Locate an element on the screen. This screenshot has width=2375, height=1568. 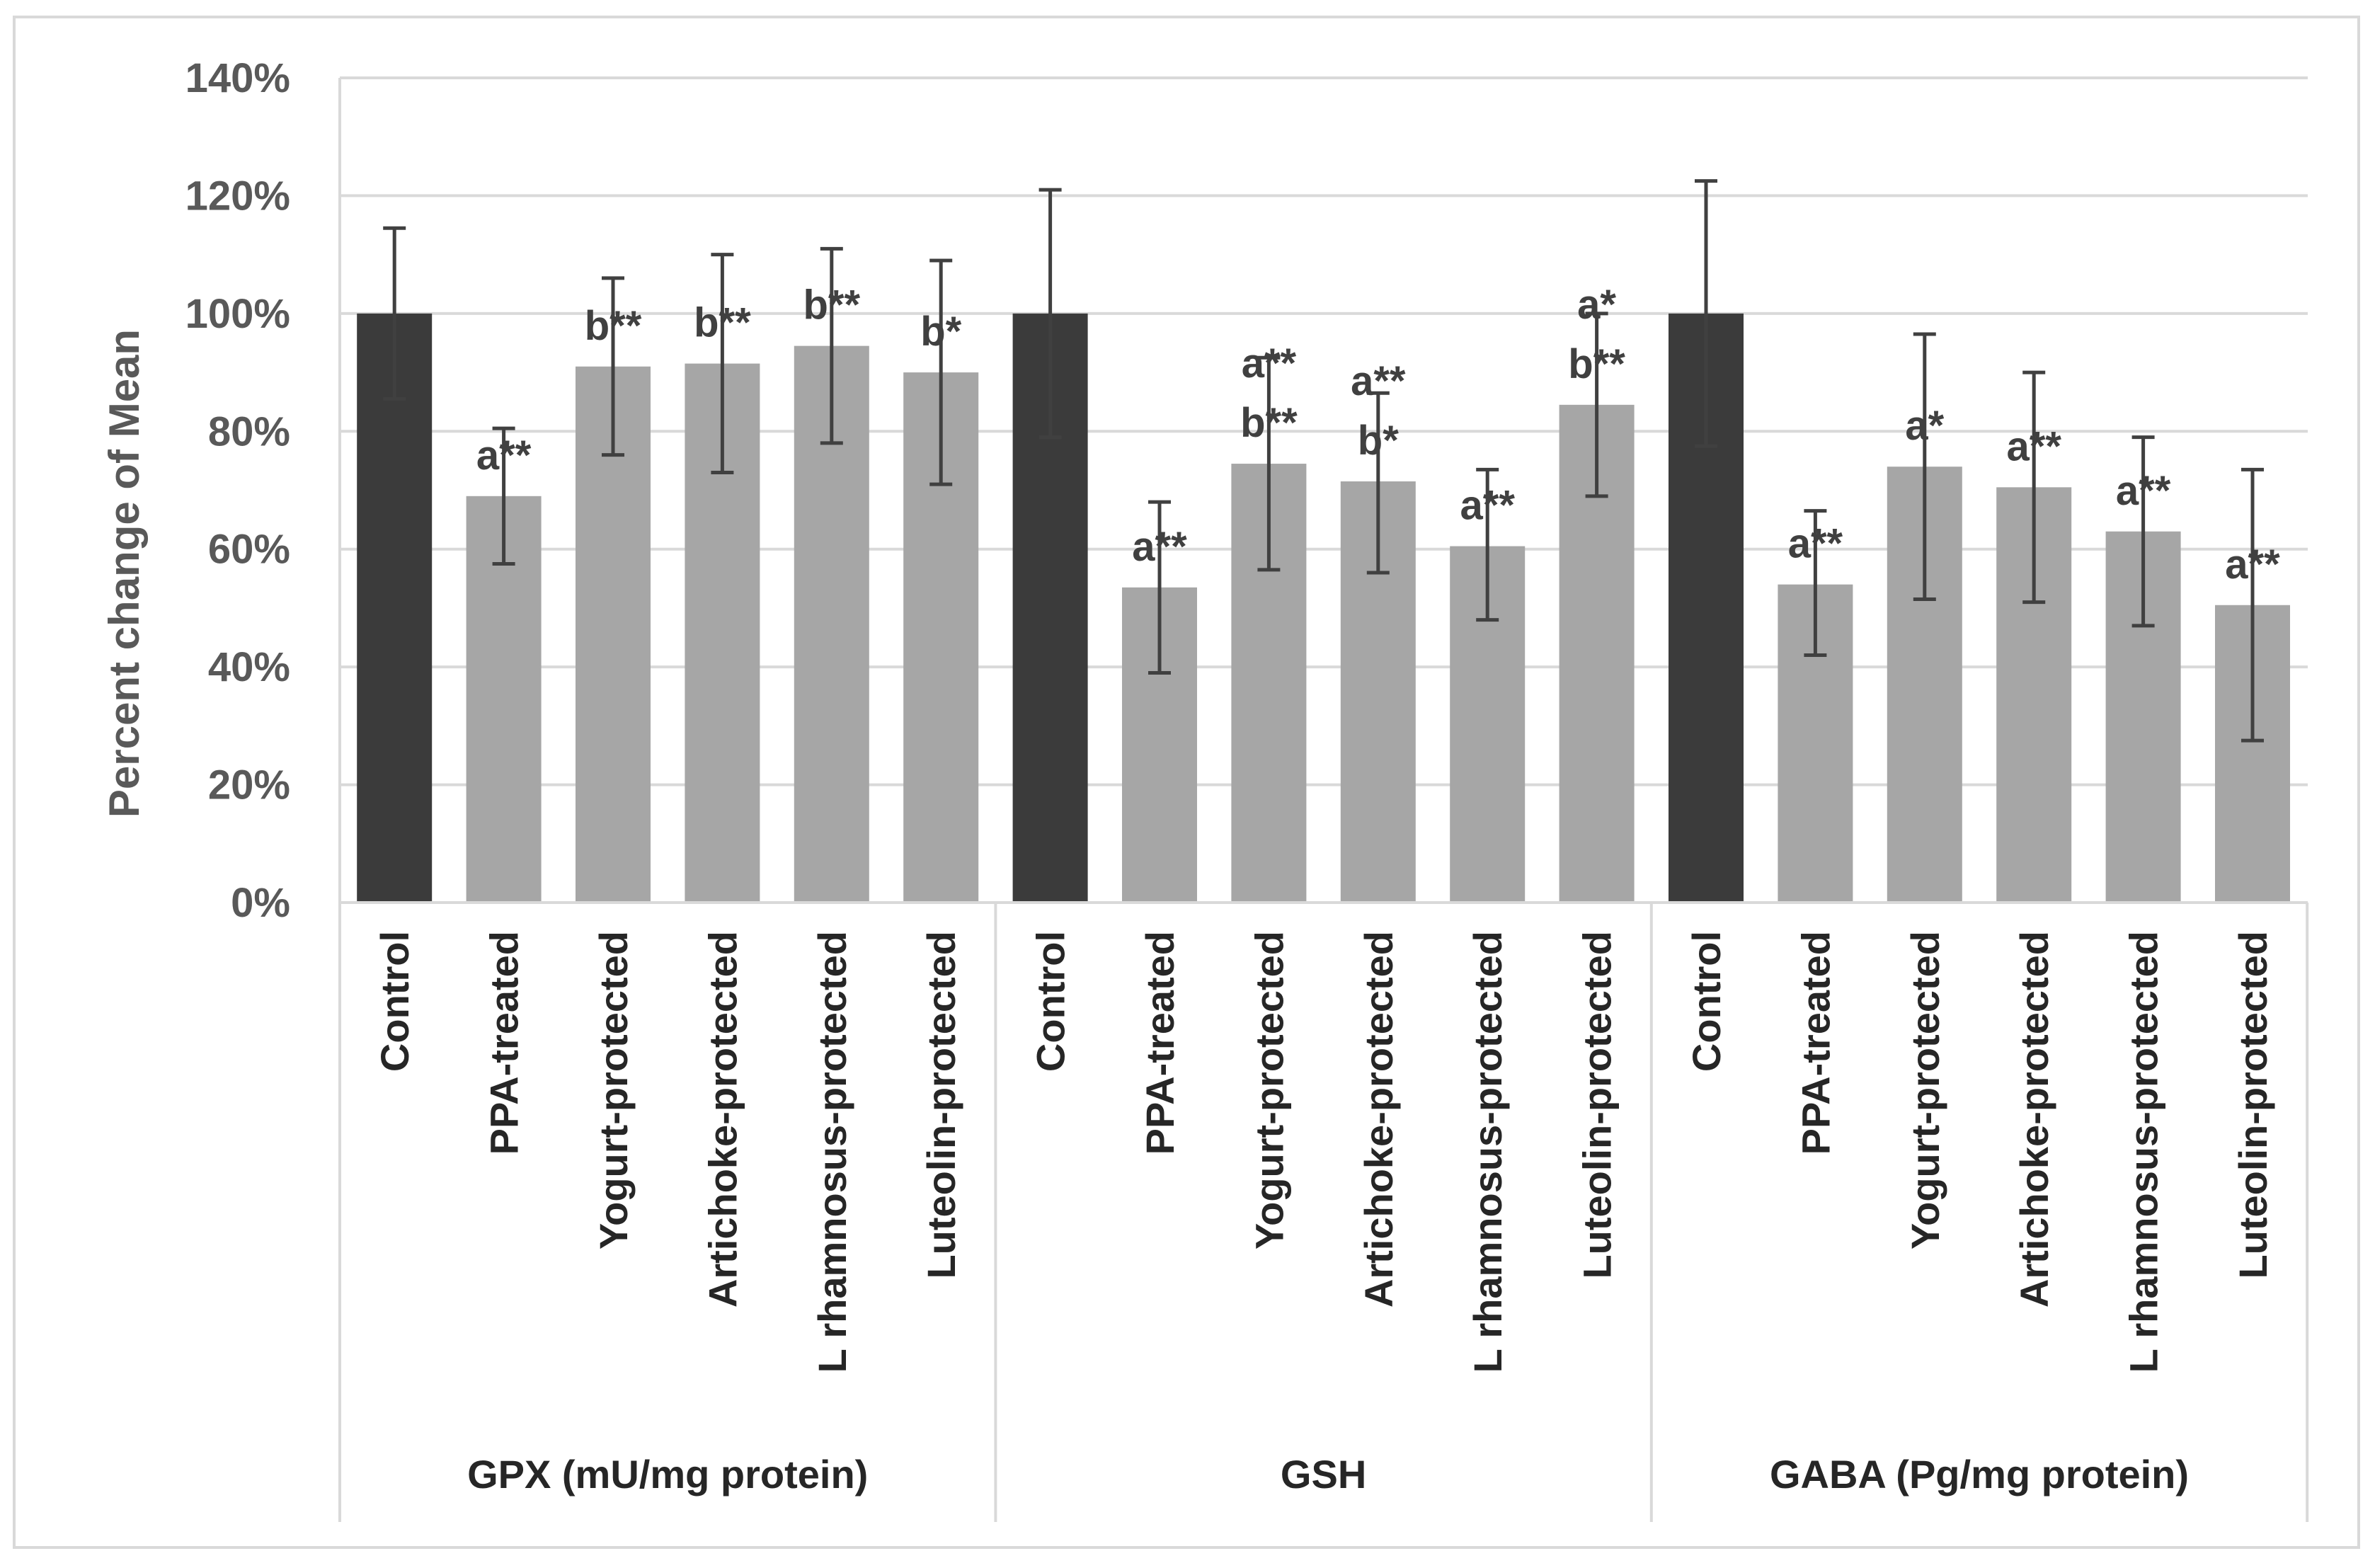
y-tick-label: 100% is located at coordinates (237, 314).